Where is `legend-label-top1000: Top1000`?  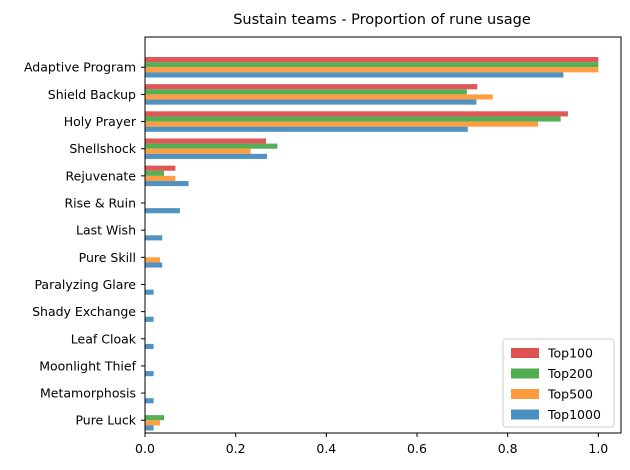 legend-label-top1000: Top1000 is located at coordinates (574, 414).